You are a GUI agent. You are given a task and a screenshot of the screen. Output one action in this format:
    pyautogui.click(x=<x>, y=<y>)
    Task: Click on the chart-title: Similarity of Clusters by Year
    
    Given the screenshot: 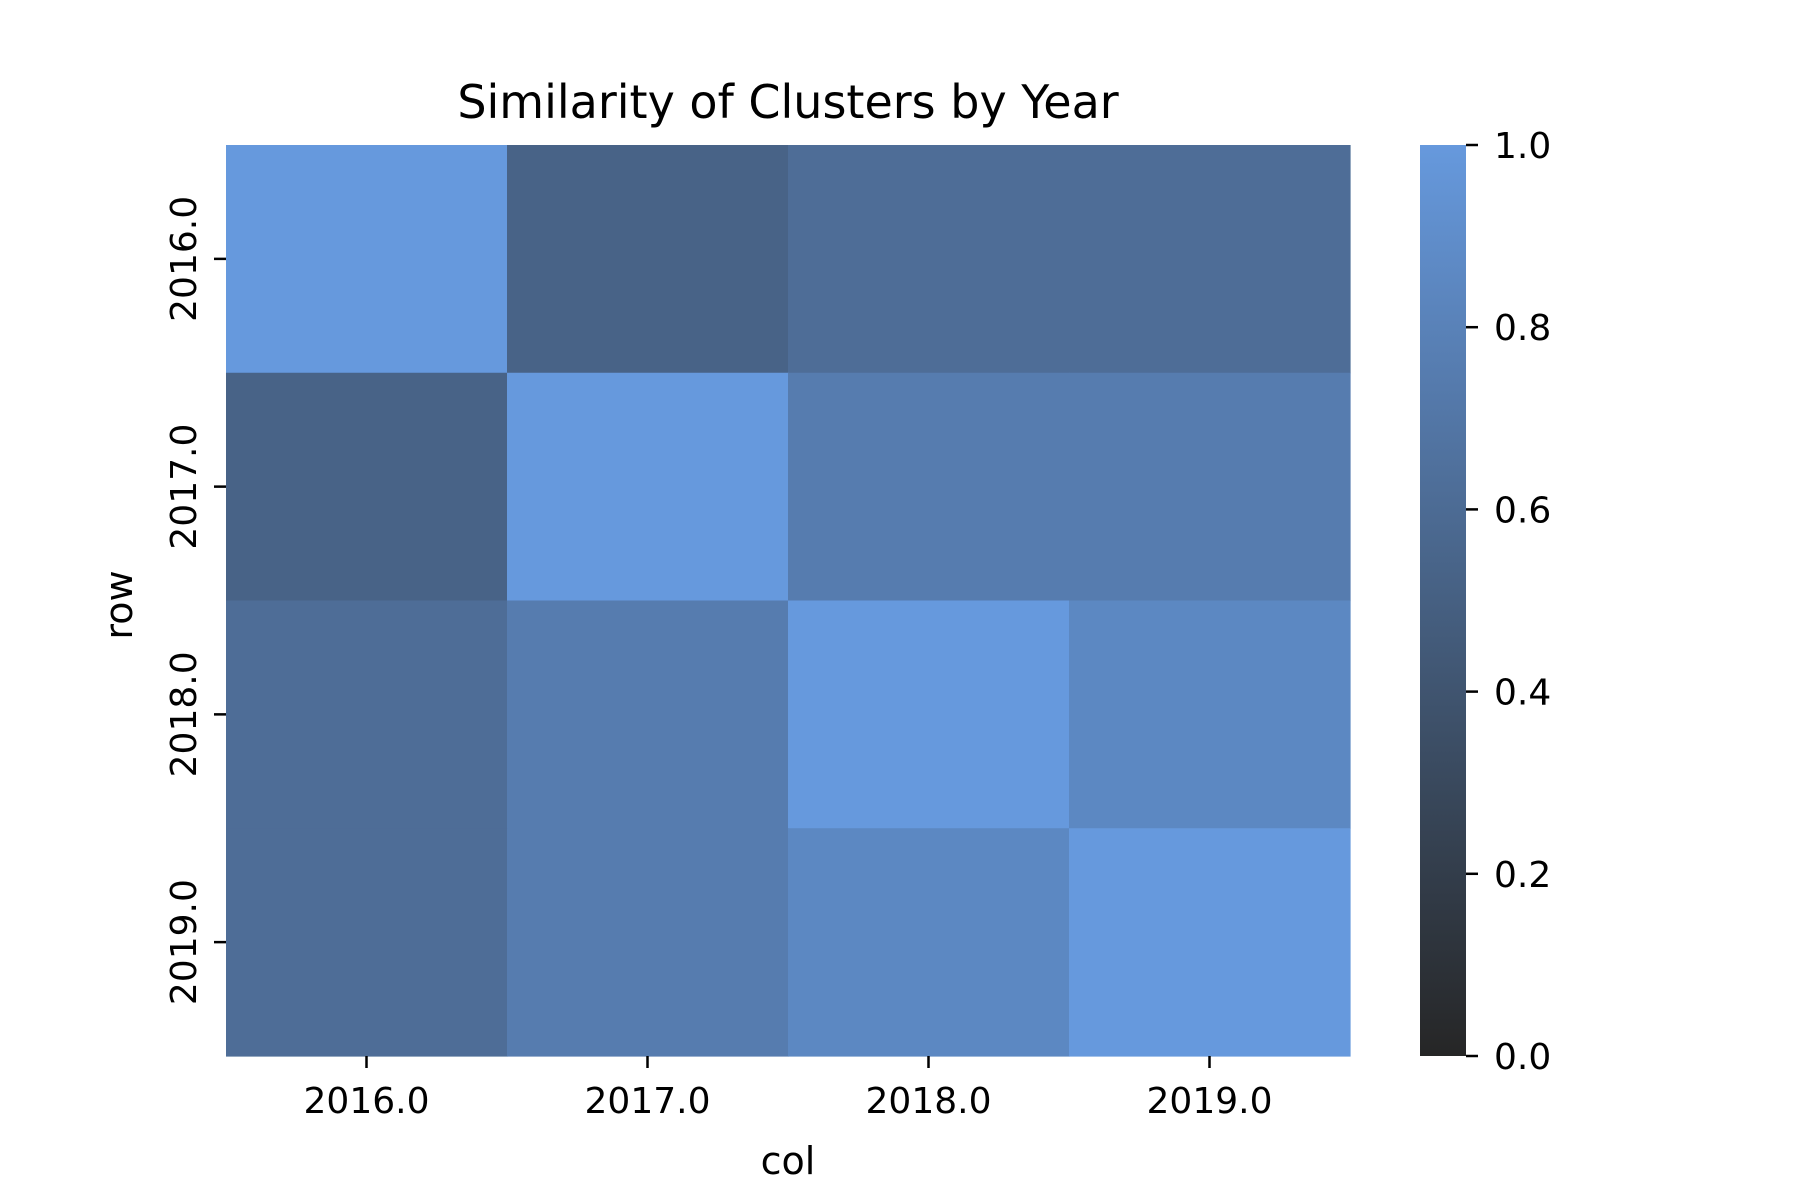 What is the action you would take?
    pyautogui.click(x=787, y=102)
    